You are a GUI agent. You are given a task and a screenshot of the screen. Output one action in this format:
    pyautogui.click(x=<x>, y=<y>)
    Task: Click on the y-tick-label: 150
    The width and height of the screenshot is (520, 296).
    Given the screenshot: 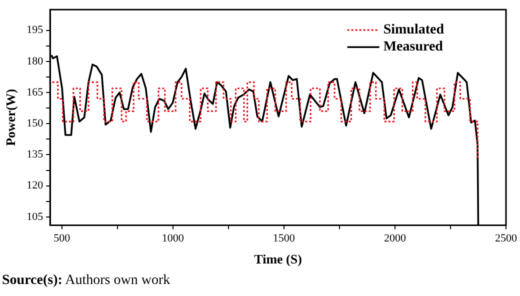 What is the action you would take?
    pyautogui.click(x=35, y=124)
    